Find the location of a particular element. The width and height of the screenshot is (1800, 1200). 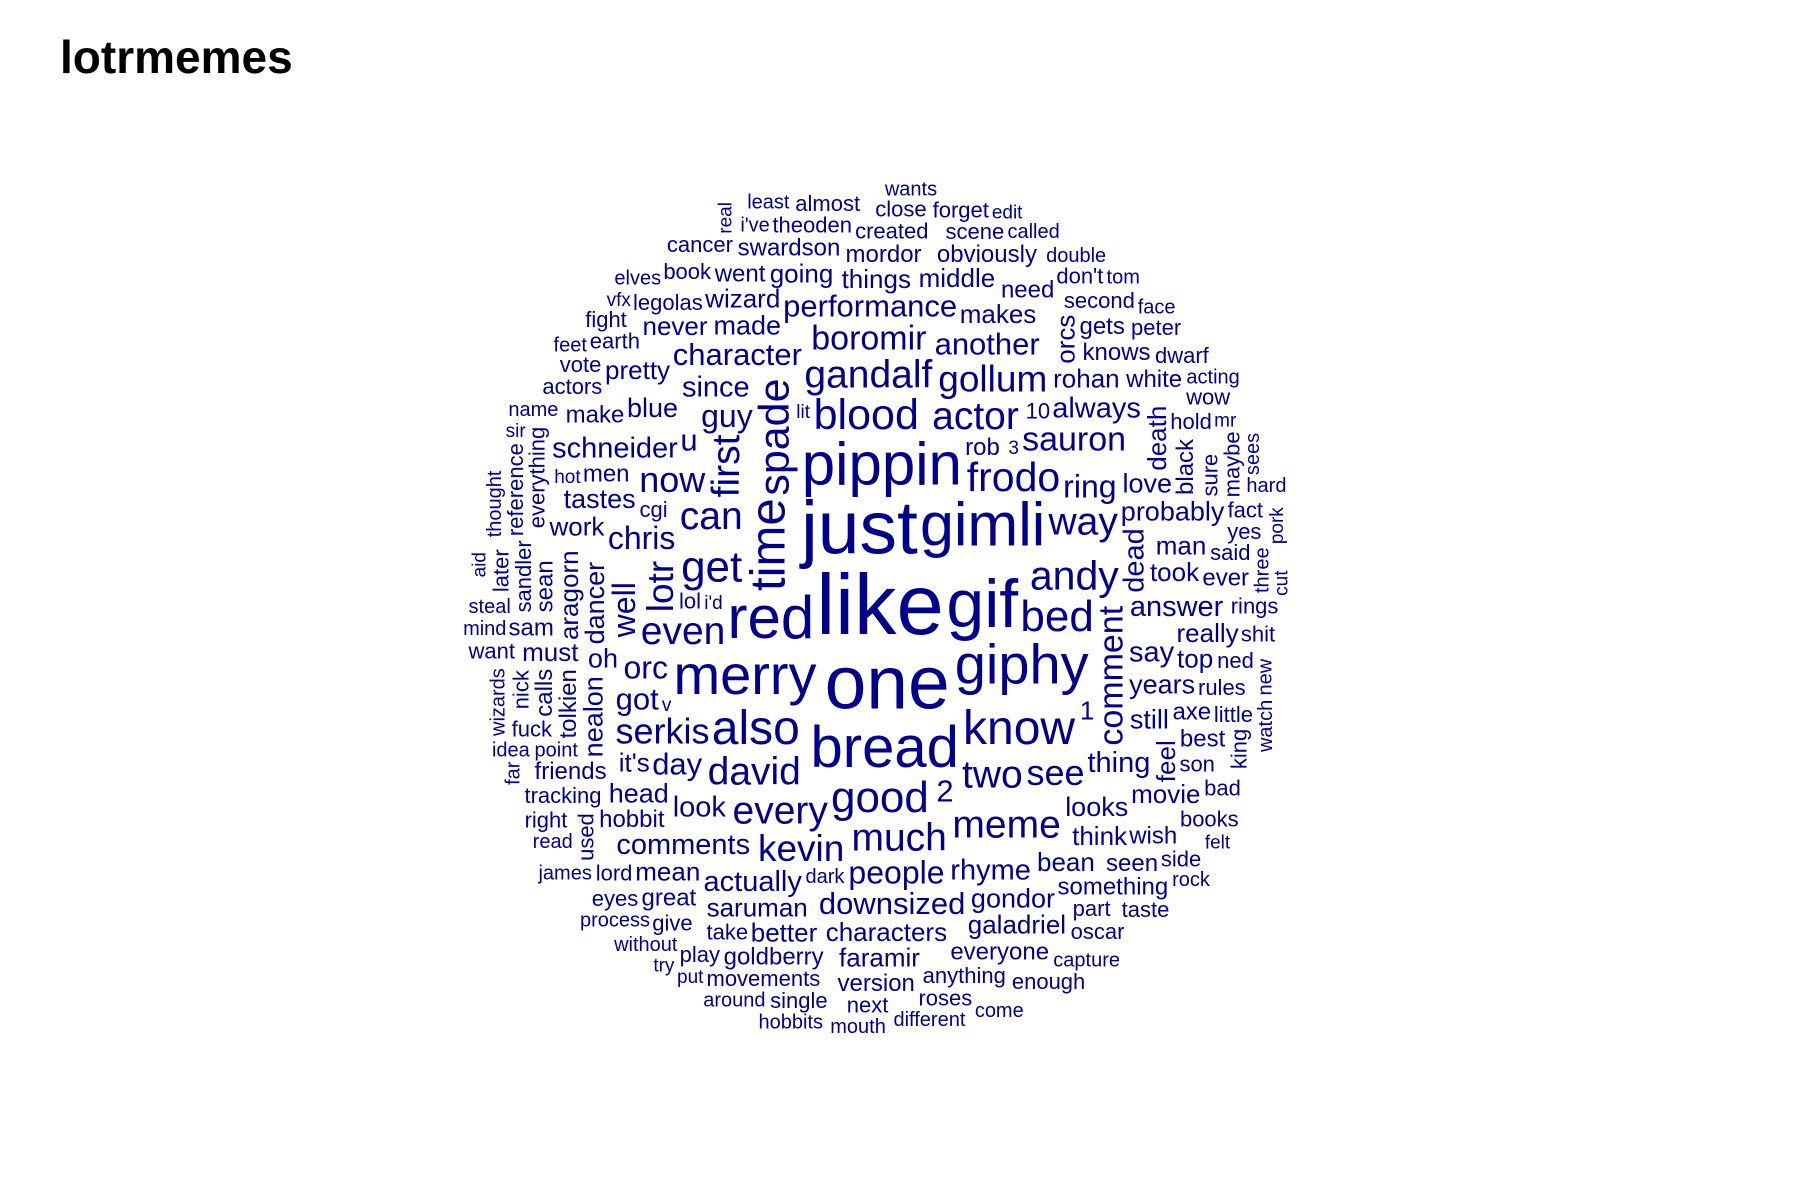

cloud-word: schneider is located at coordinates (615, 449).